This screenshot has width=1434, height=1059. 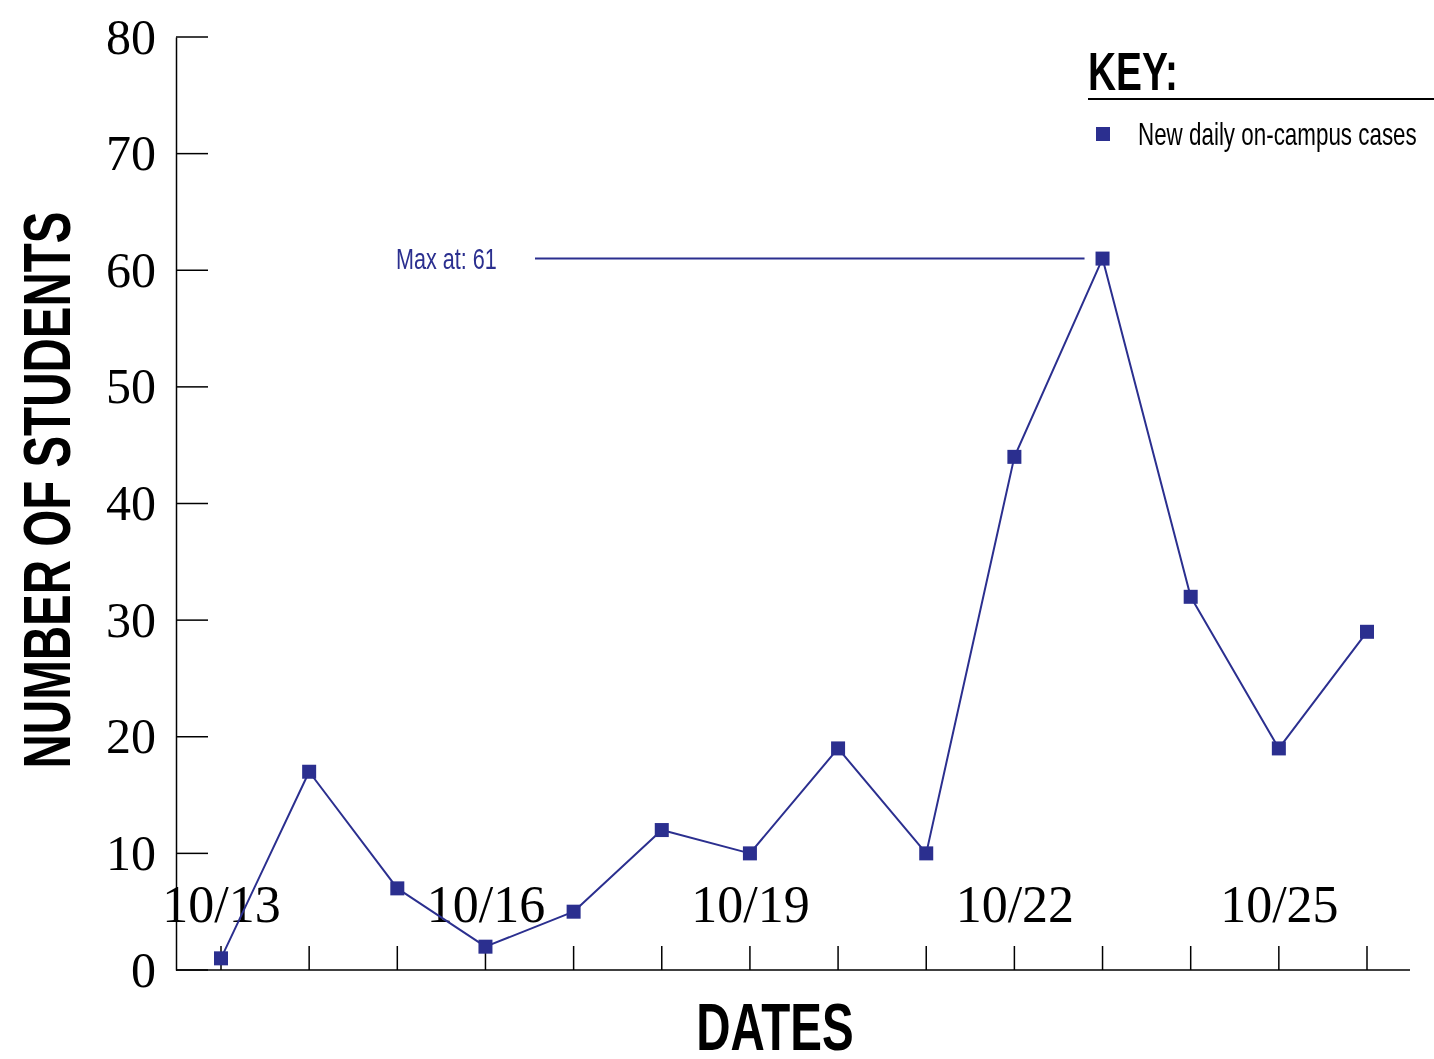 I want to click on y-tick-label: 10, so click(x=131, y=852).